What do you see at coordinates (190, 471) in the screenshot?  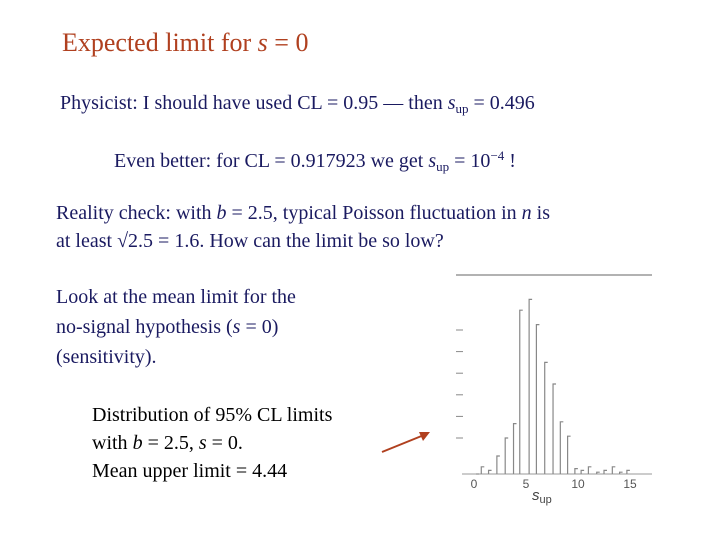 I see `distribution-line-3: Mean upper limit = 4.44` at bounding box center [190, 471].